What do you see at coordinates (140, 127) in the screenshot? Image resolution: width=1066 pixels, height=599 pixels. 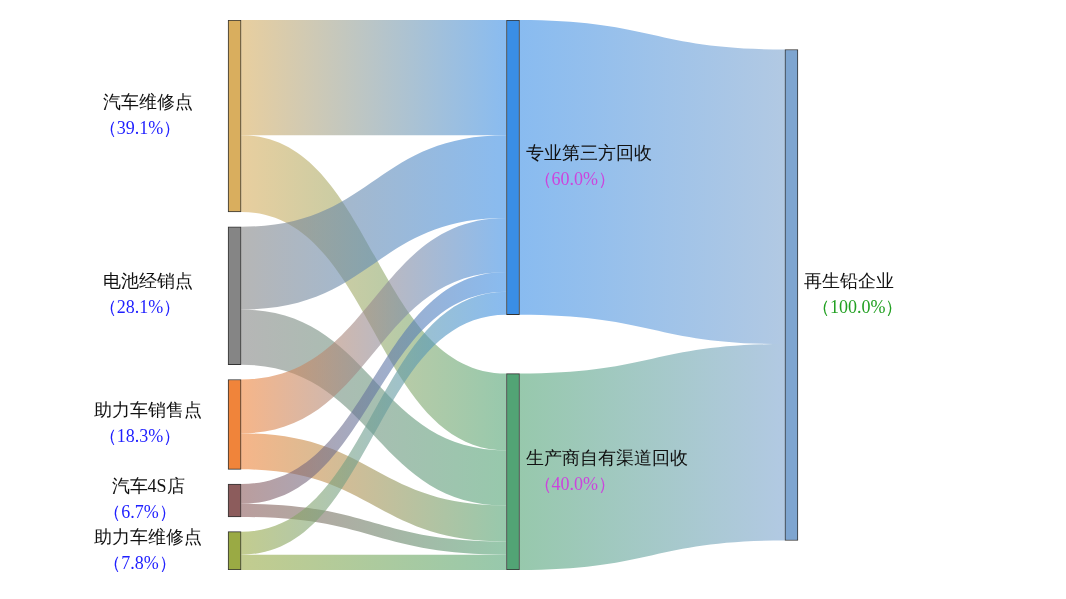 I see `data-label: （39.1%）` at bounding box center [140, 127].